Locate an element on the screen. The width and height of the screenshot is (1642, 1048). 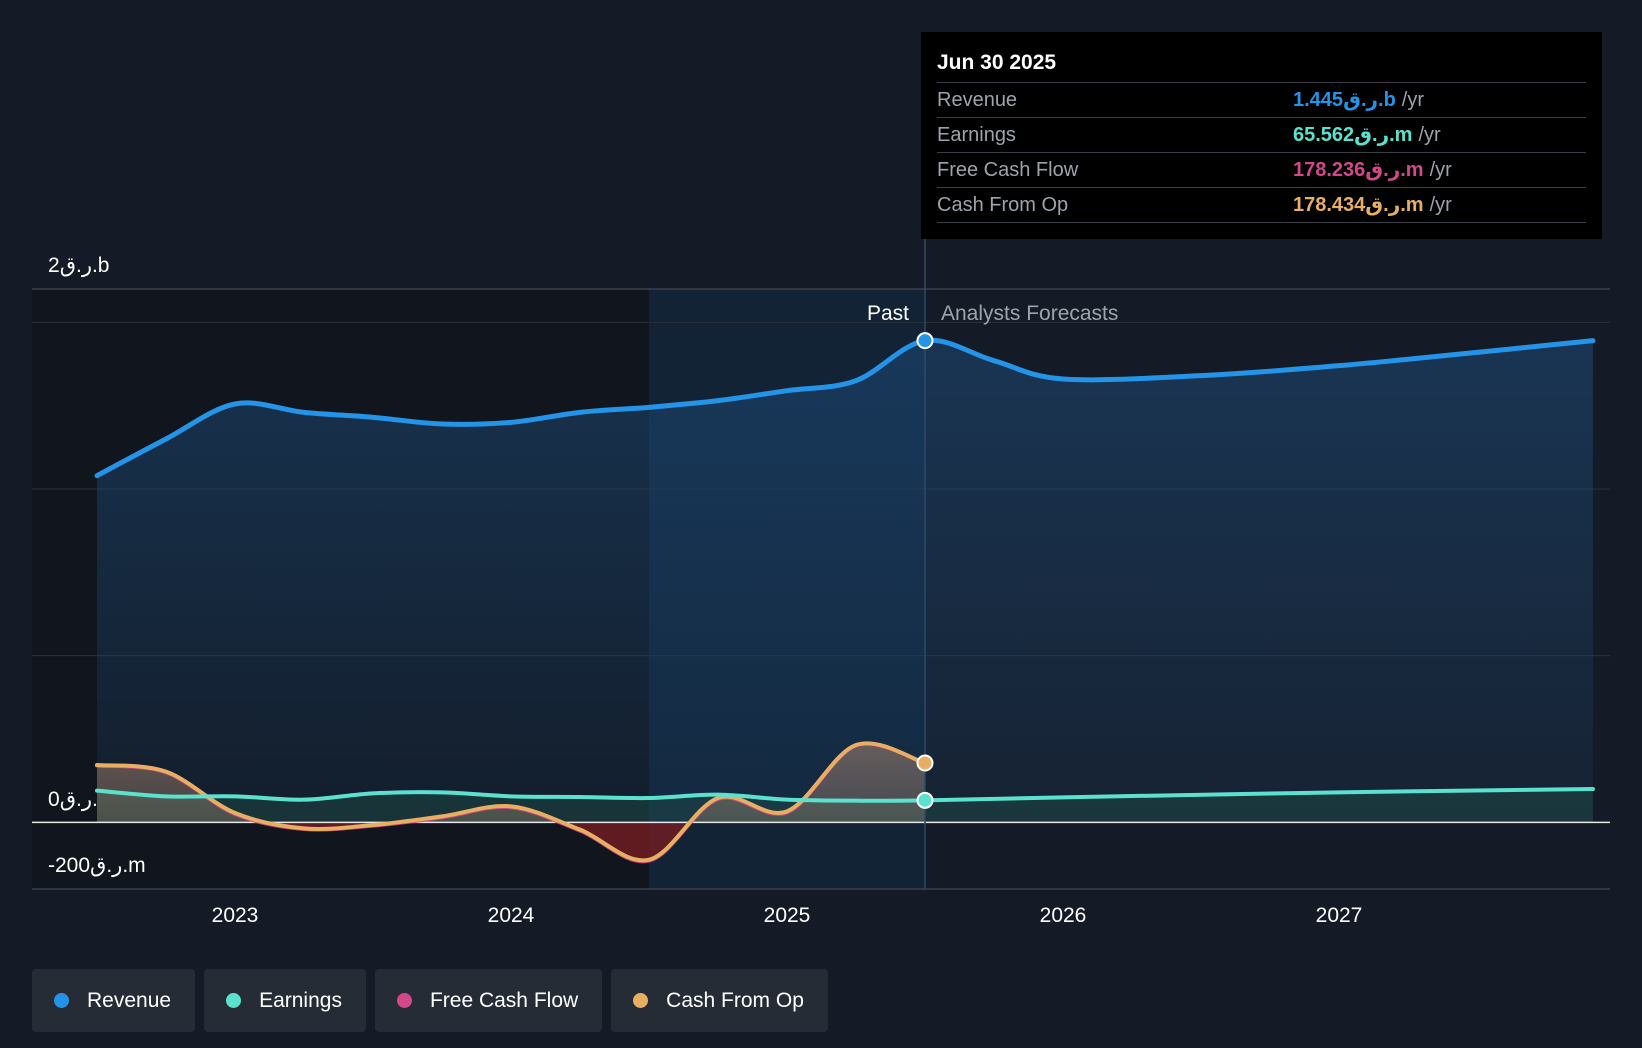
earnings-marker is located at coordinates (925, 800).